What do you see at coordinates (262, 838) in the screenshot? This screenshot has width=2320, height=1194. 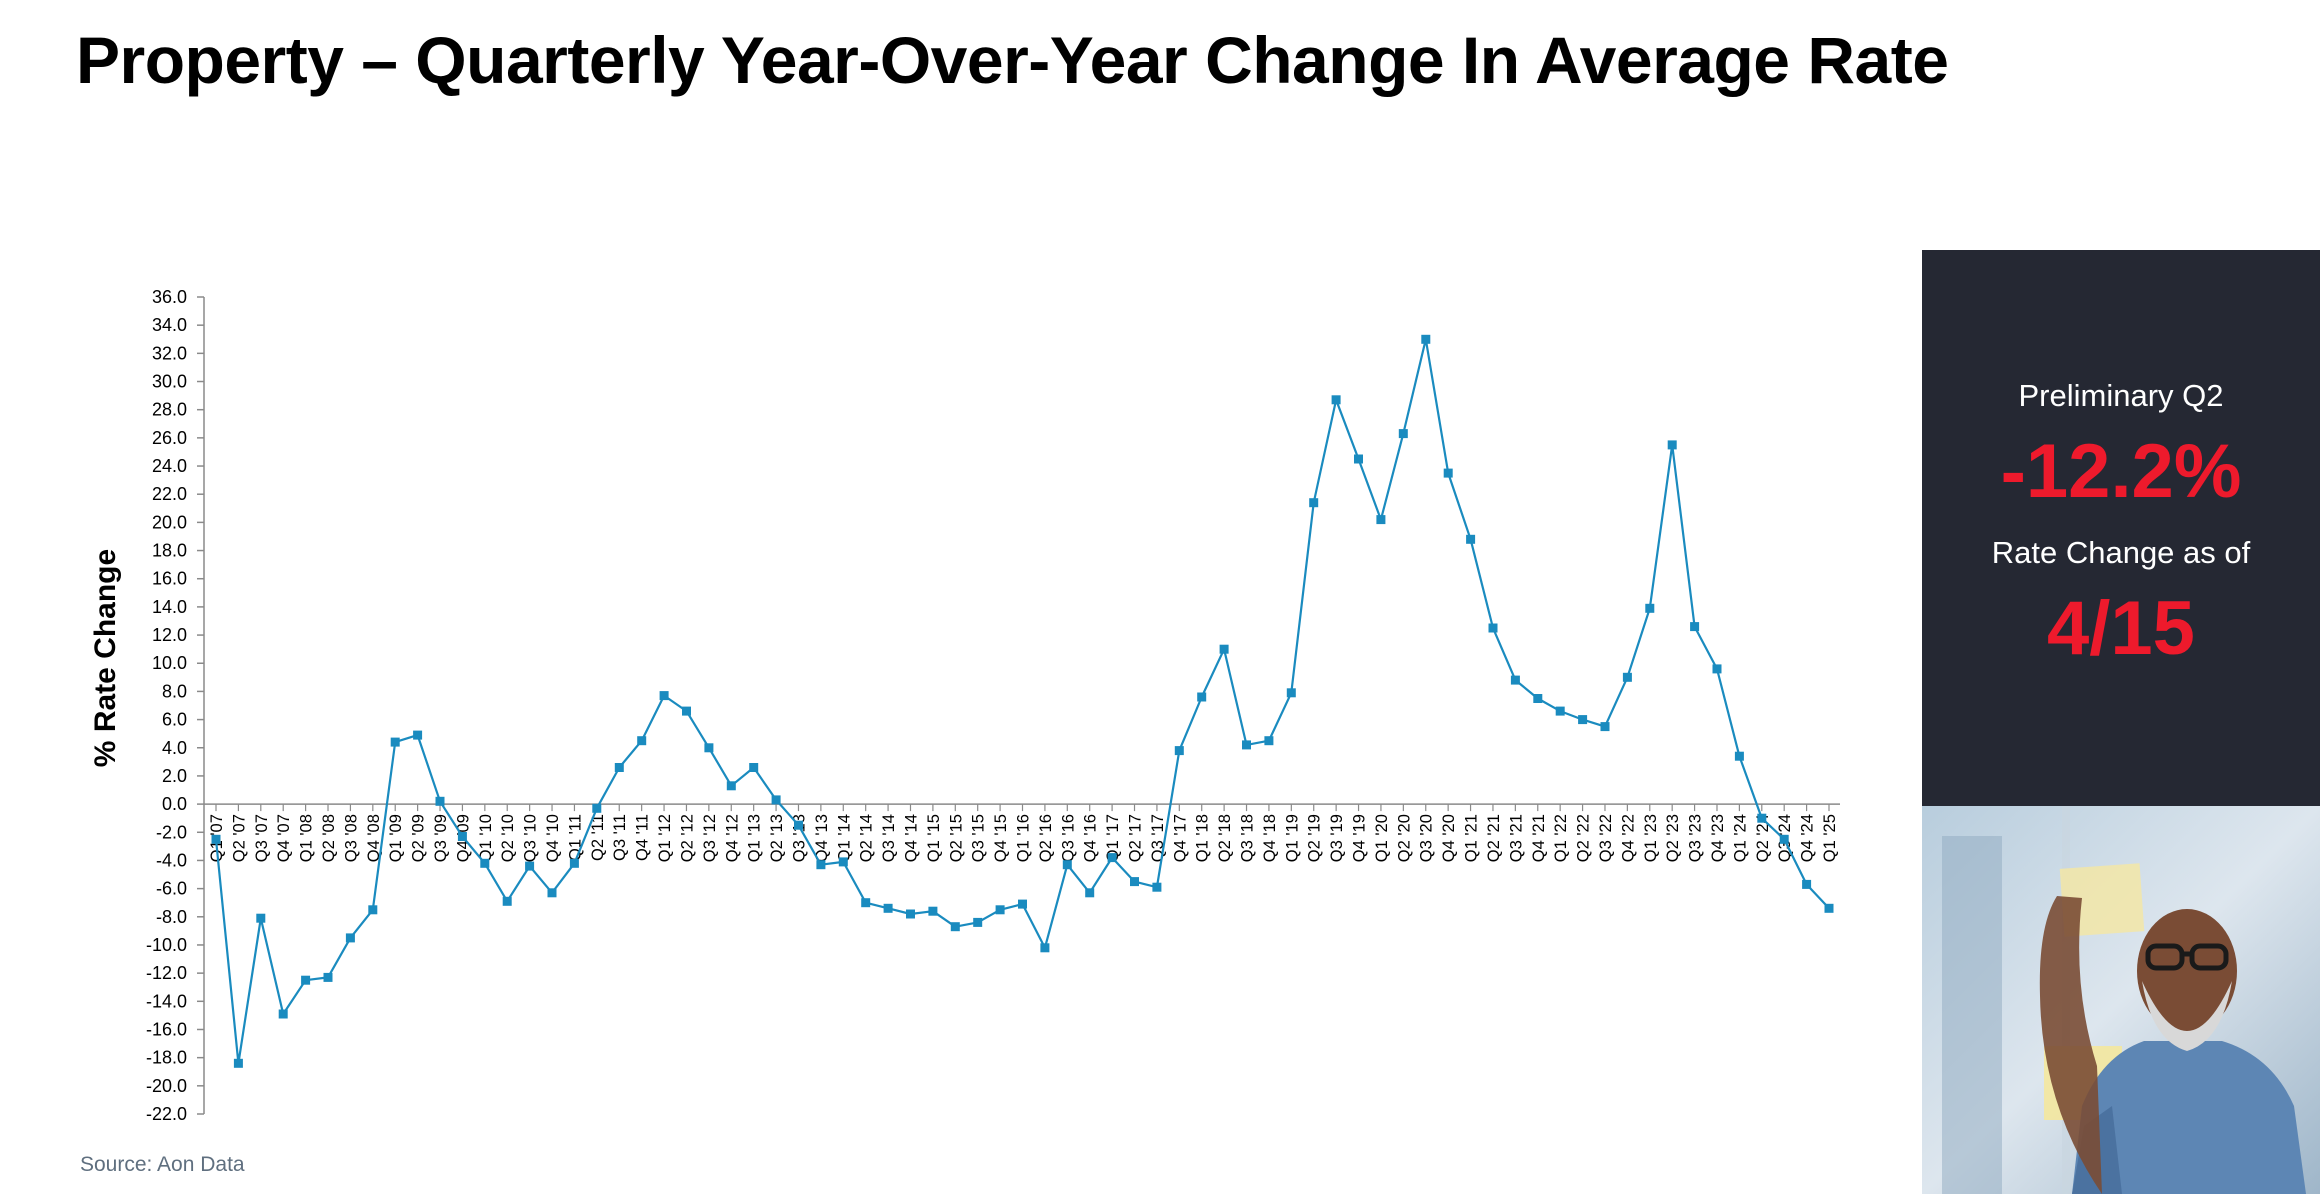 I see `x-tick-label: Q3 '07` at bounding box center [262, 838].